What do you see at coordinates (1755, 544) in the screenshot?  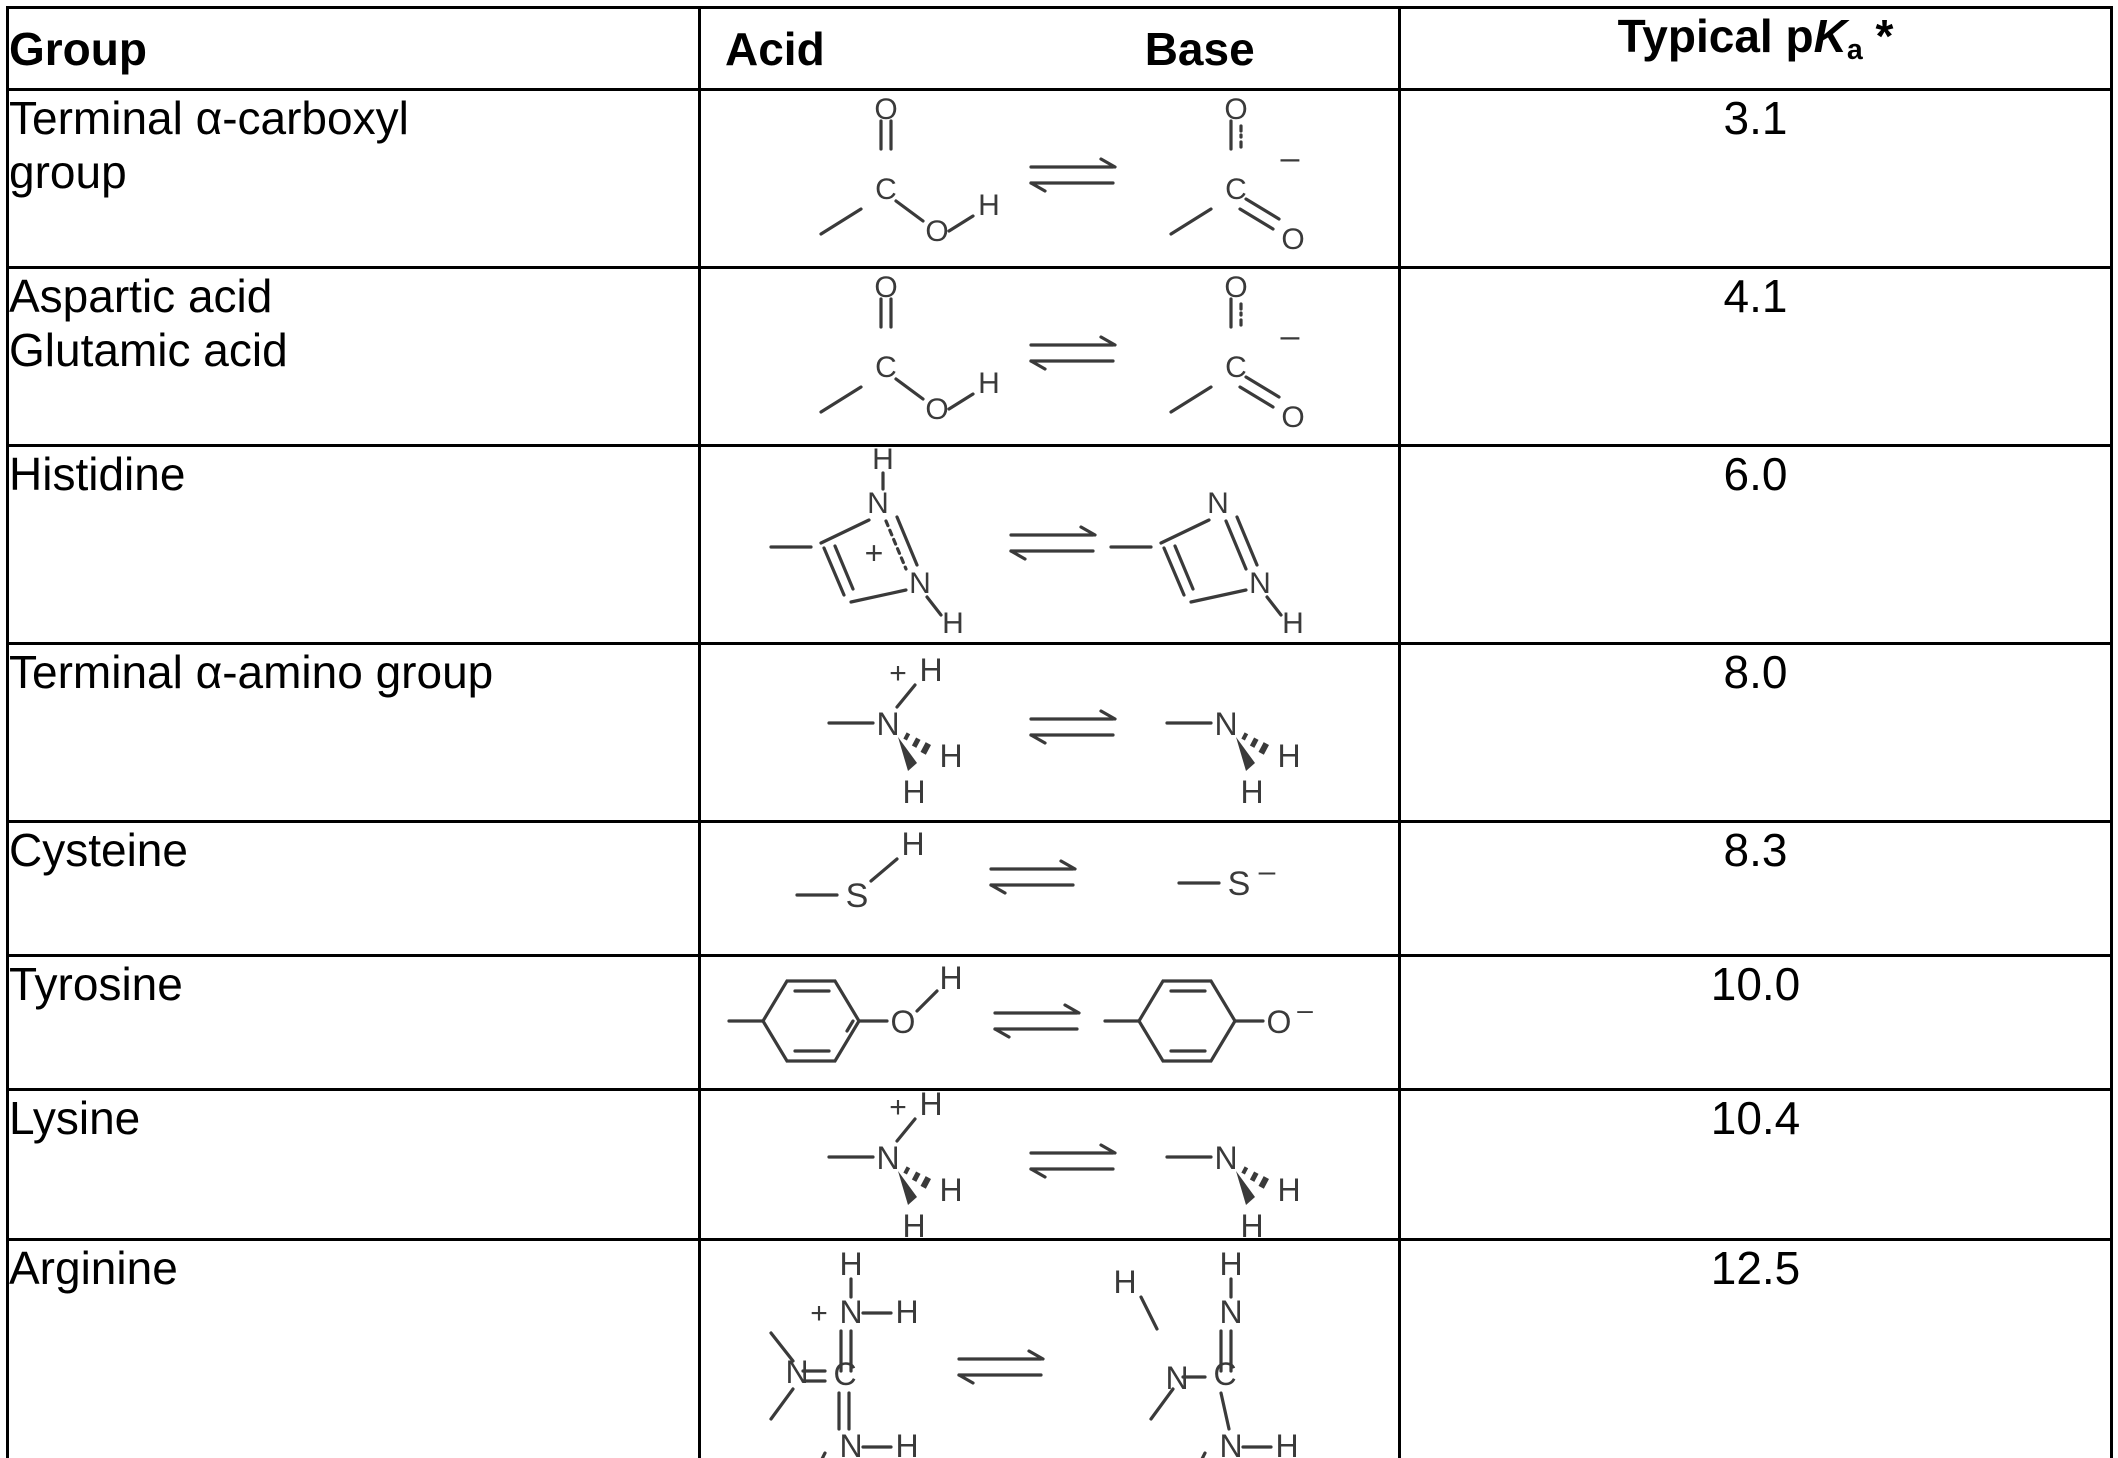 I see `row-pka-value: 6.0` at bounding box center [1755, 544].